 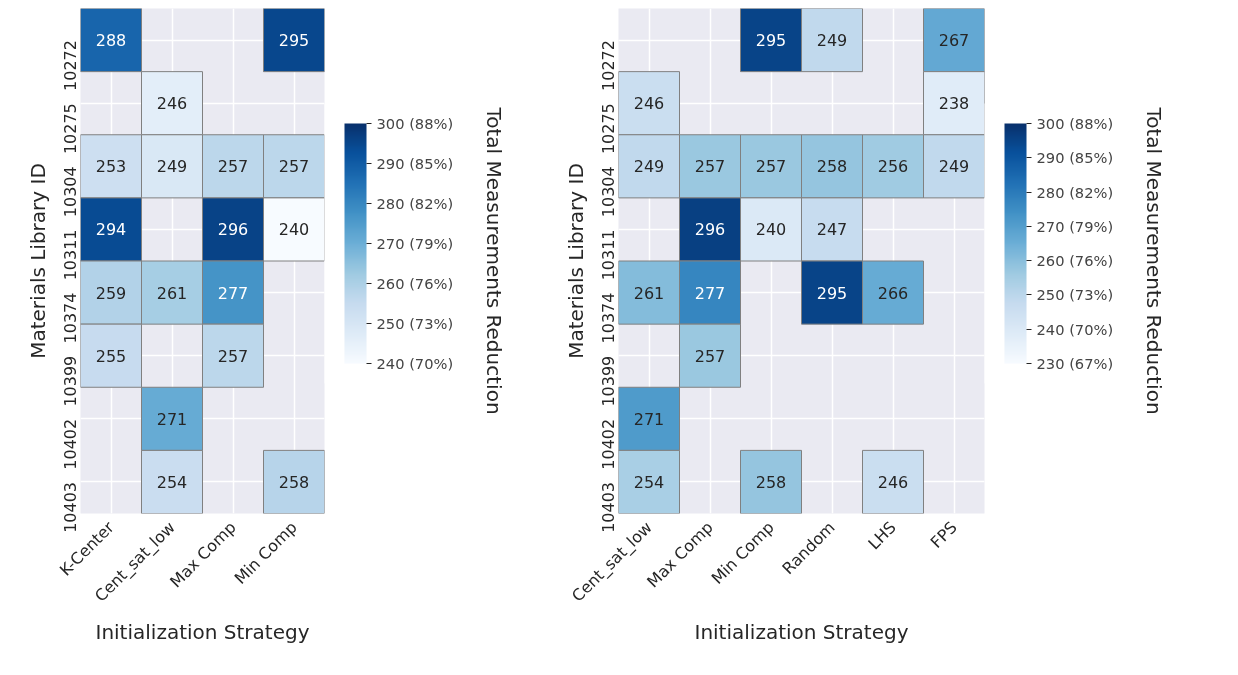 What do you see at coordinates (832, 230) in the screenshot?
I see `data-label: 247` at bounding box center [832, 230].